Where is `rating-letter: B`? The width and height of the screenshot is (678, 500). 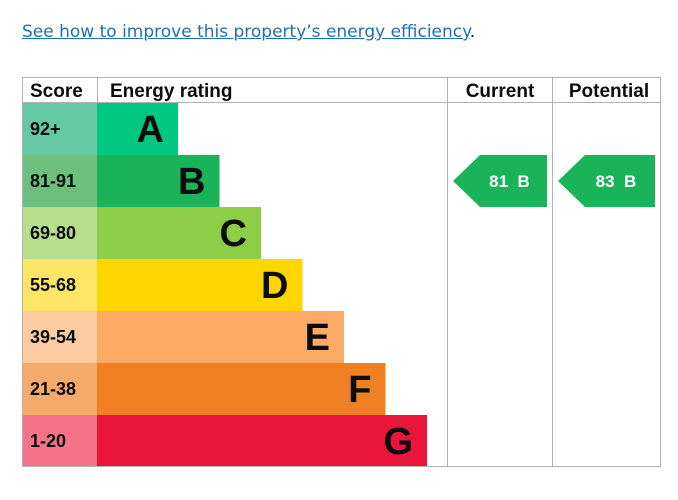
rating-letter: B is located at coordinates (191, 182).